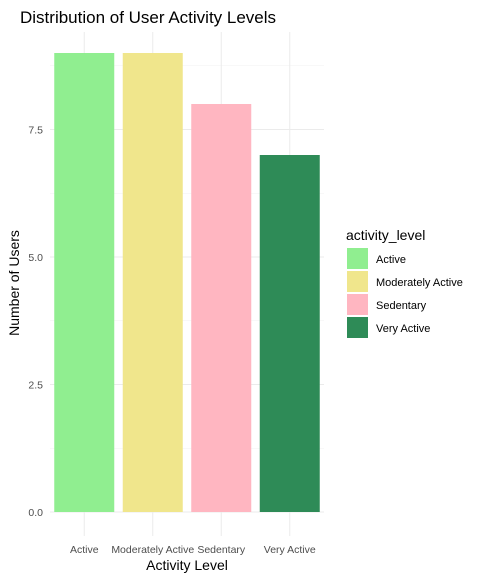 The height and width of the screenshot is (585, 489). Describe the element at coordinates (419, 283) in the screenshot. I see `legend-label: Moderately Active` at that location.